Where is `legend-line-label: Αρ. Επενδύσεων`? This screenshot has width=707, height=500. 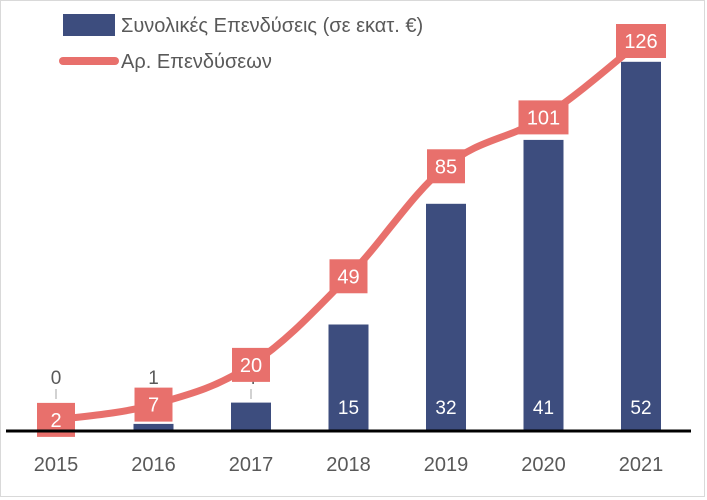
legend-line-label: Αρ. Επενδύσεων is located at coordinates (196, 62).